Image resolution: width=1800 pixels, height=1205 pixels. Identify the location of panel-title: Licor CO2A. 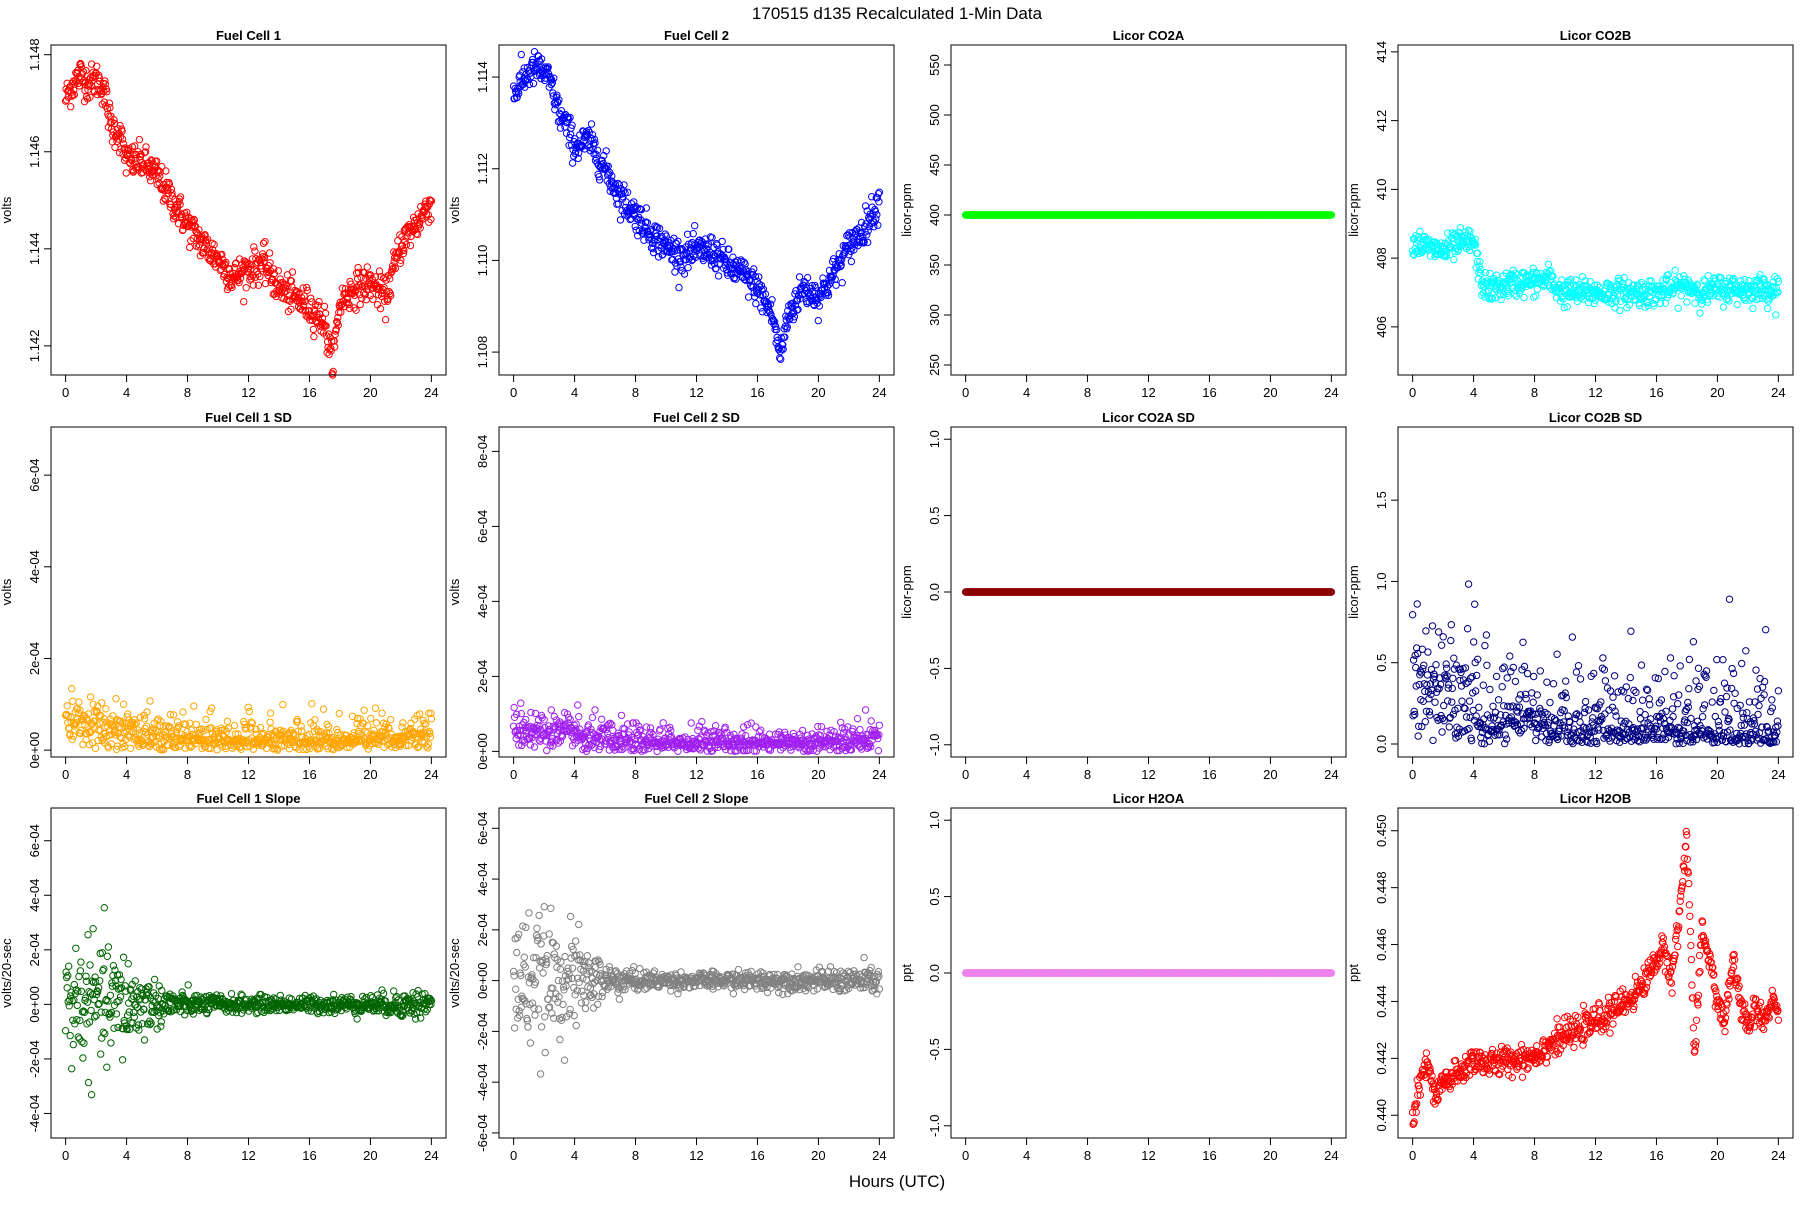
(1149, 35).